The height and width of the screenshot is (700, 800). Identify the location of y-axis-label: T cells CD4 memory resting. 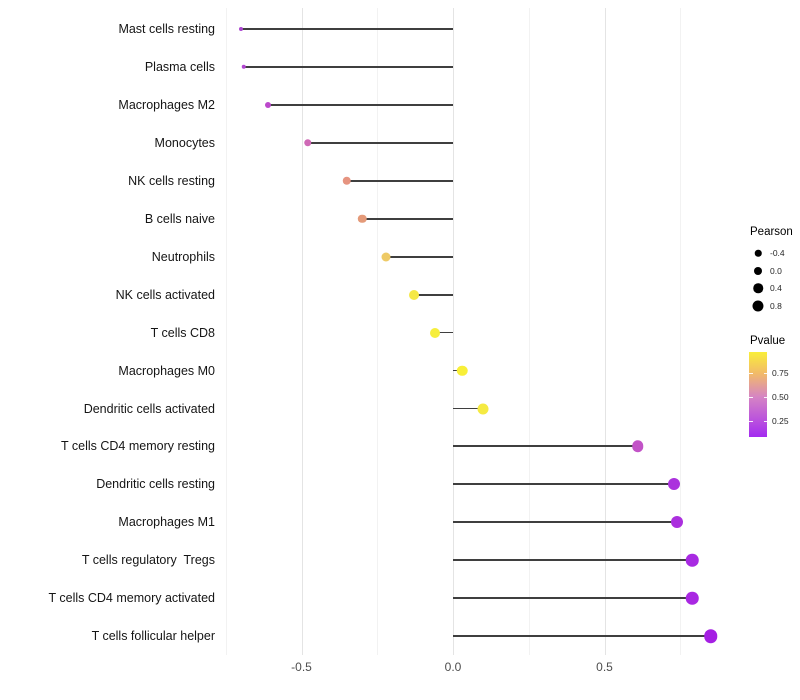
(138, 446).